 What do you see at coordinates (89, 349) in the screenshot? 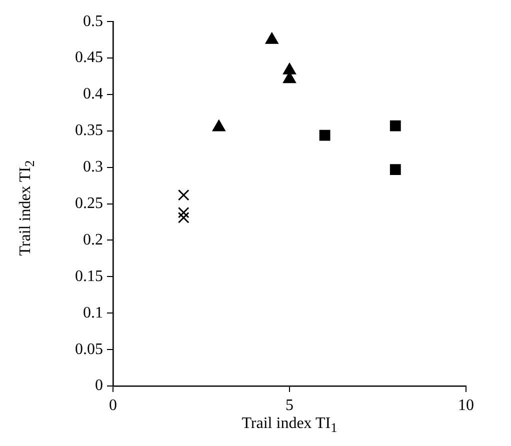
I see `y-tick-label: 0.05` at bounding box center [89, 349].